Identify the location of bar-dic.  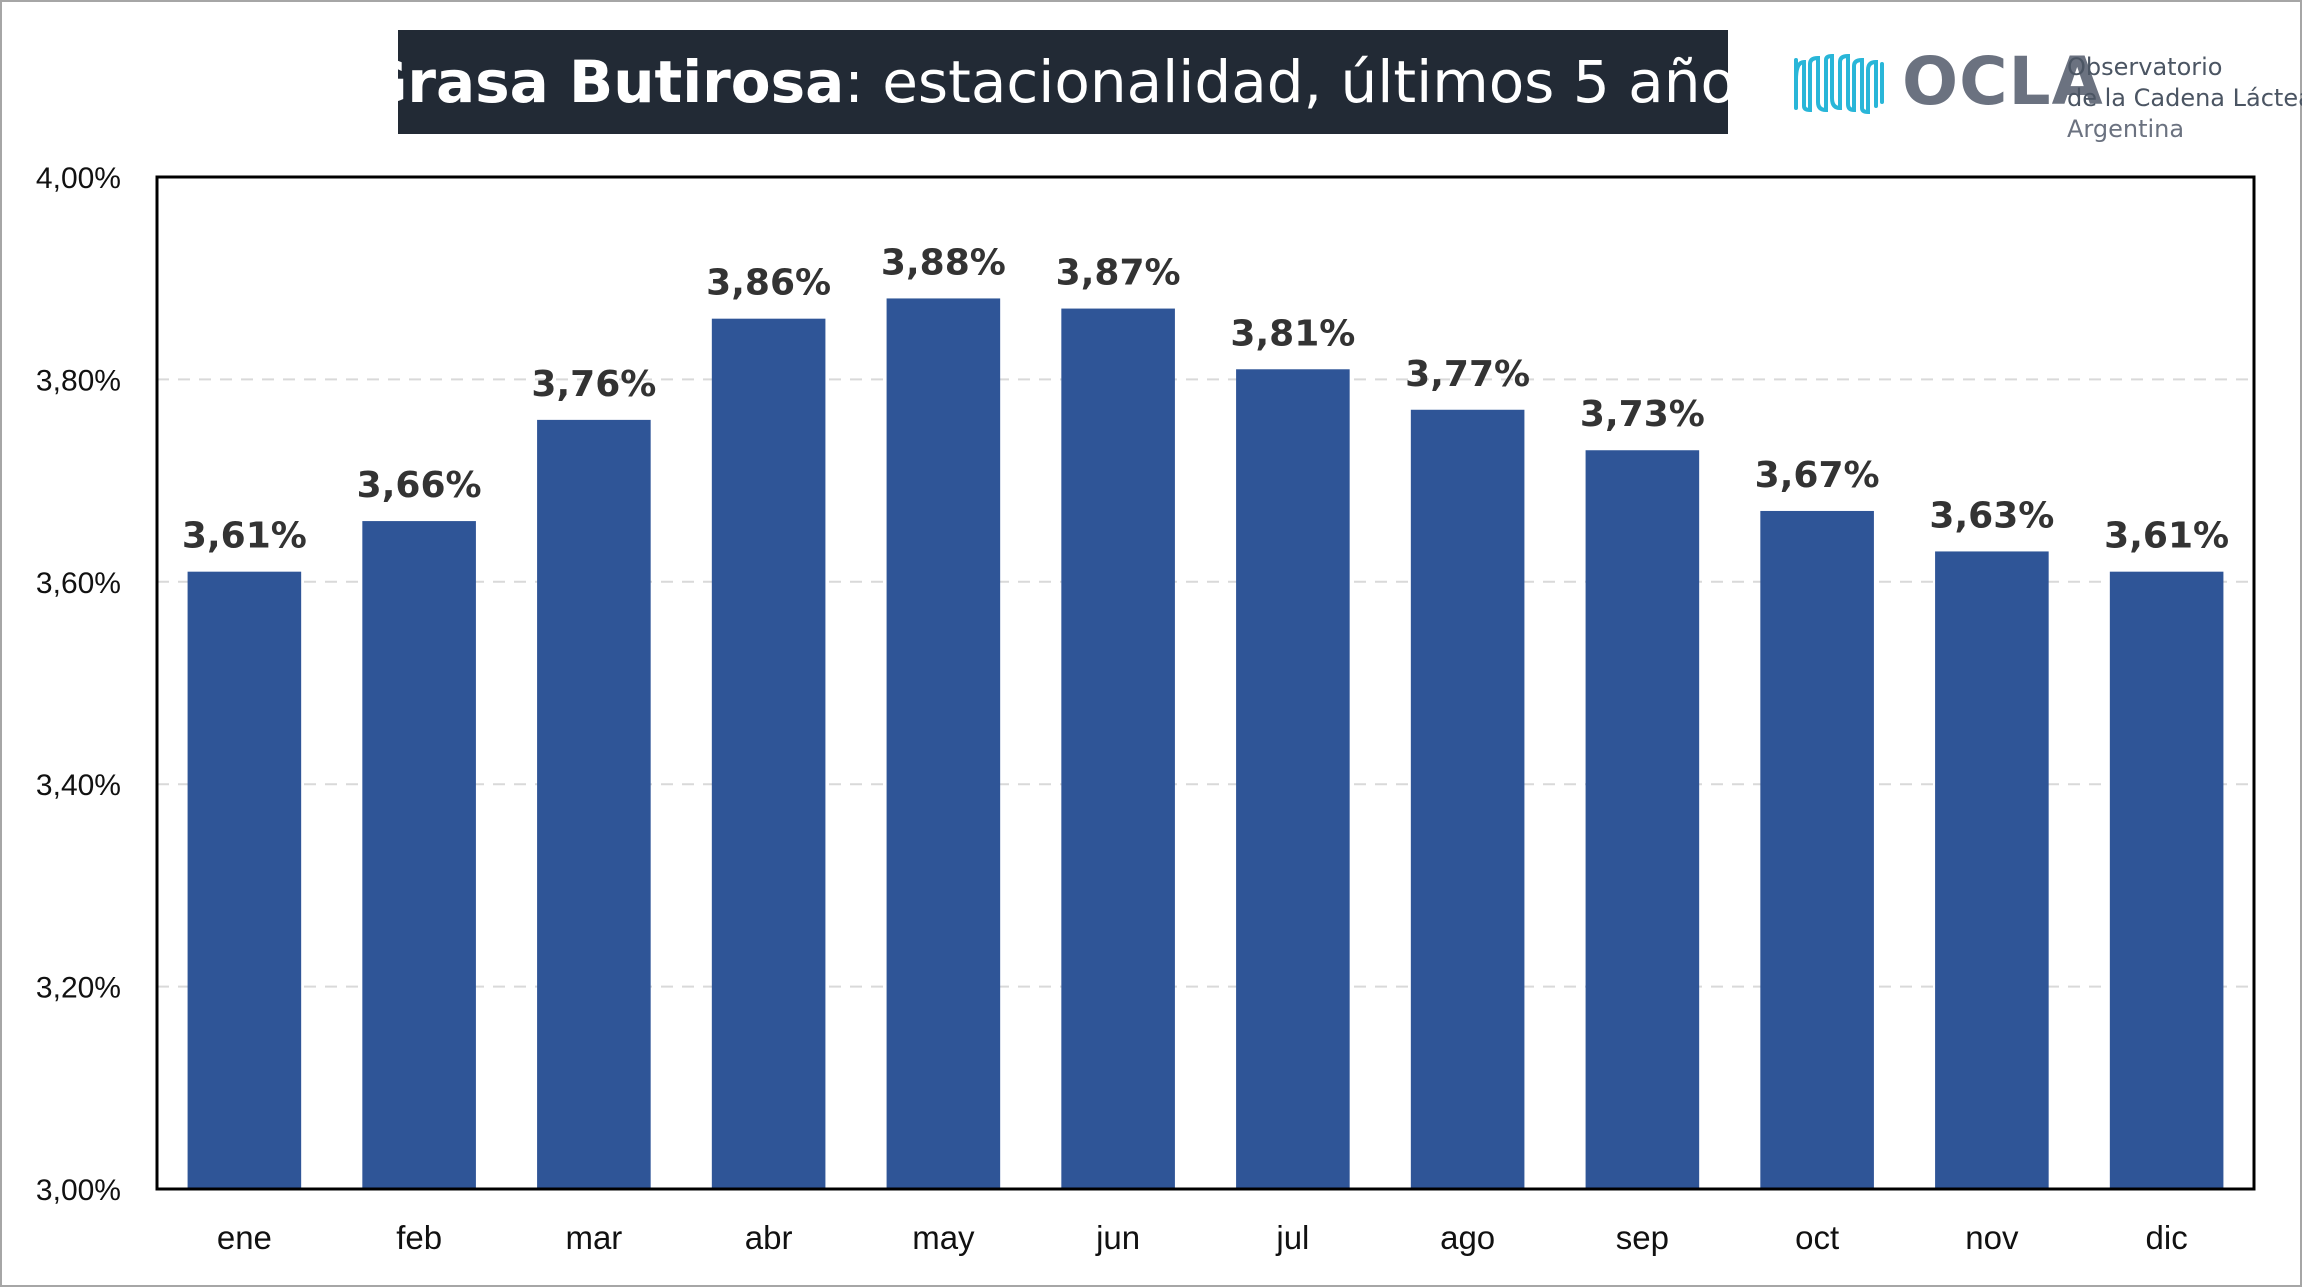
(2166, 880).